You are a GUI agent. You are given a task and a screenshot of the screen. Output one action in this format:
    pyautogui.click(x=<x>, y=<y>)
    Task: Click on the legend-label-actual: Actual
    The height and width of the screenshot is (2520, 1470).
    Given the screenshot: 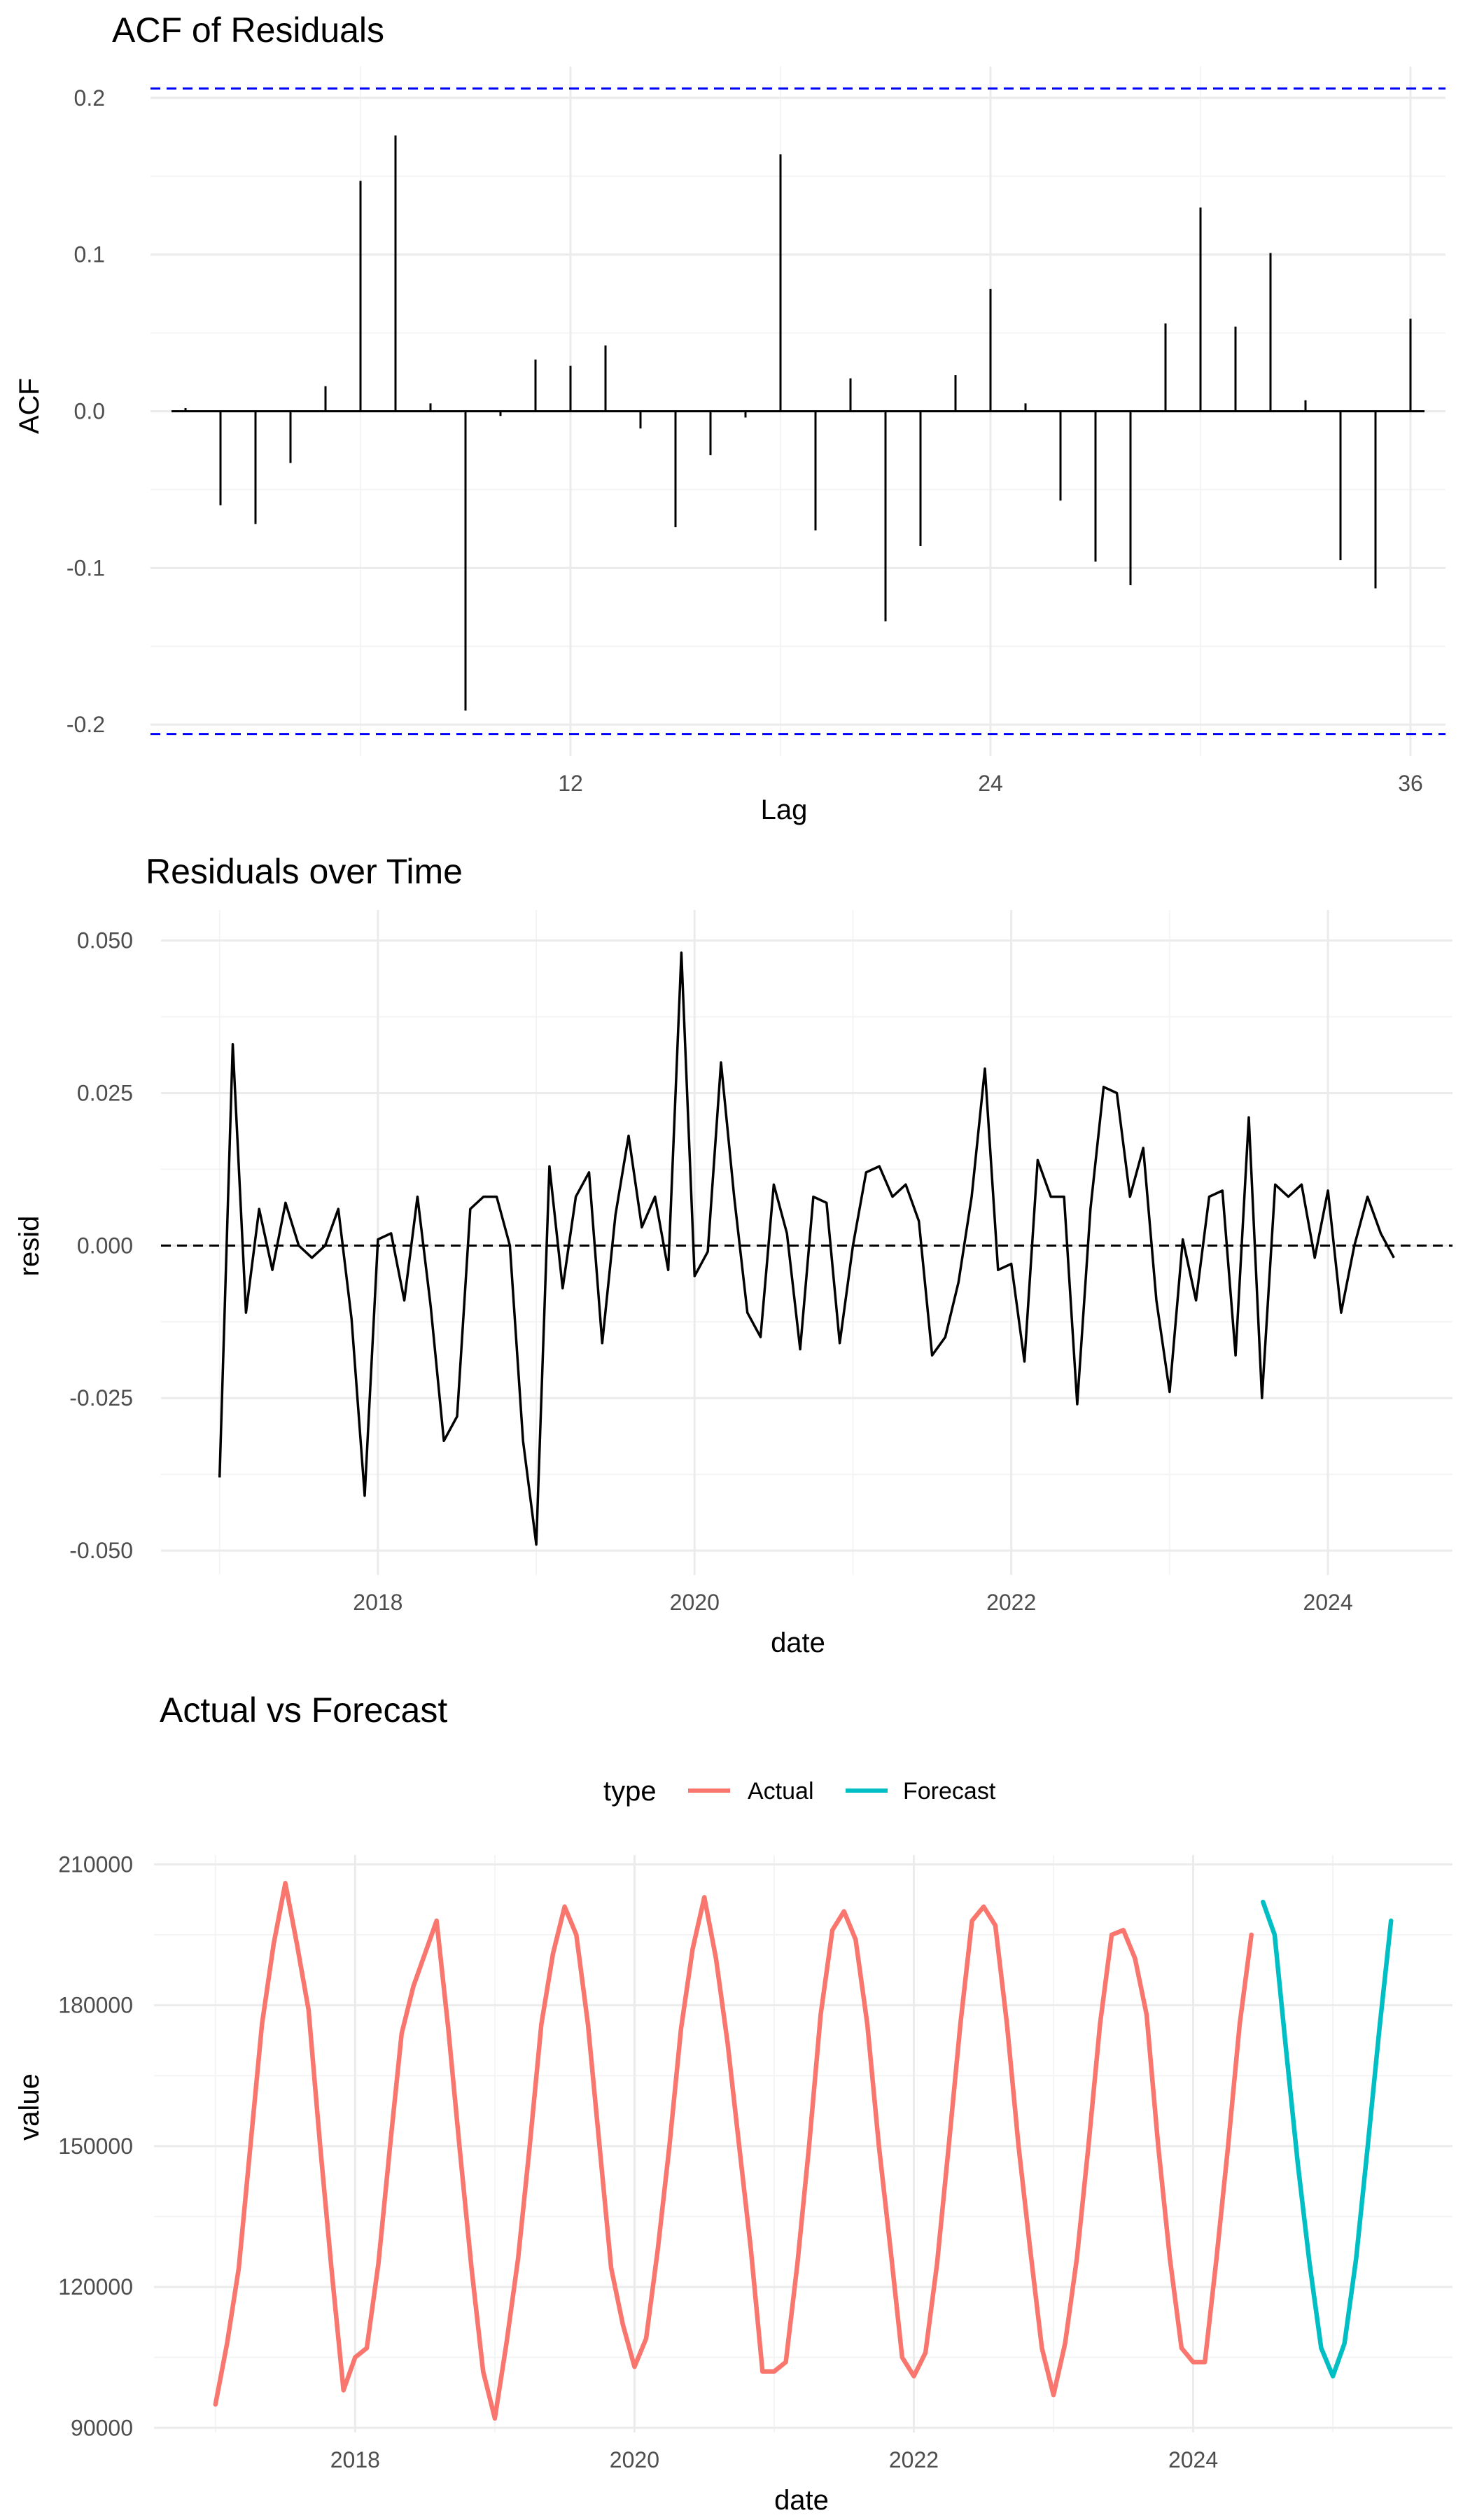 What is the action you would take?
    pyautogui.click(x=781, y=1791)
    